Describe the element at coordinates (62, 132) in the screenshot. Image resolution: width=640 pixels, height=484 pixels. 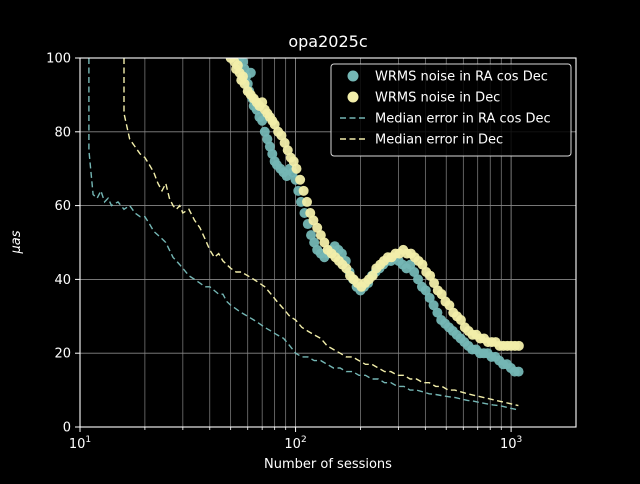
I see `y-tick-label: 80` at that location.